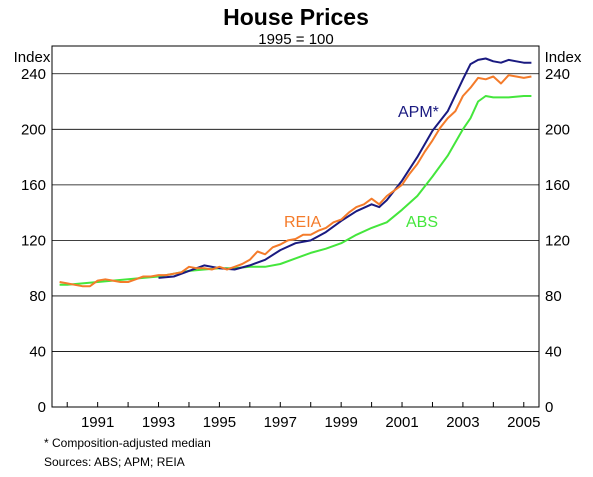 The width and height of the screenshot is (593, 477). Describe the element at coordinates (33, 185) in the screenshot. I see `y-tick-left-160: 160` at that location.